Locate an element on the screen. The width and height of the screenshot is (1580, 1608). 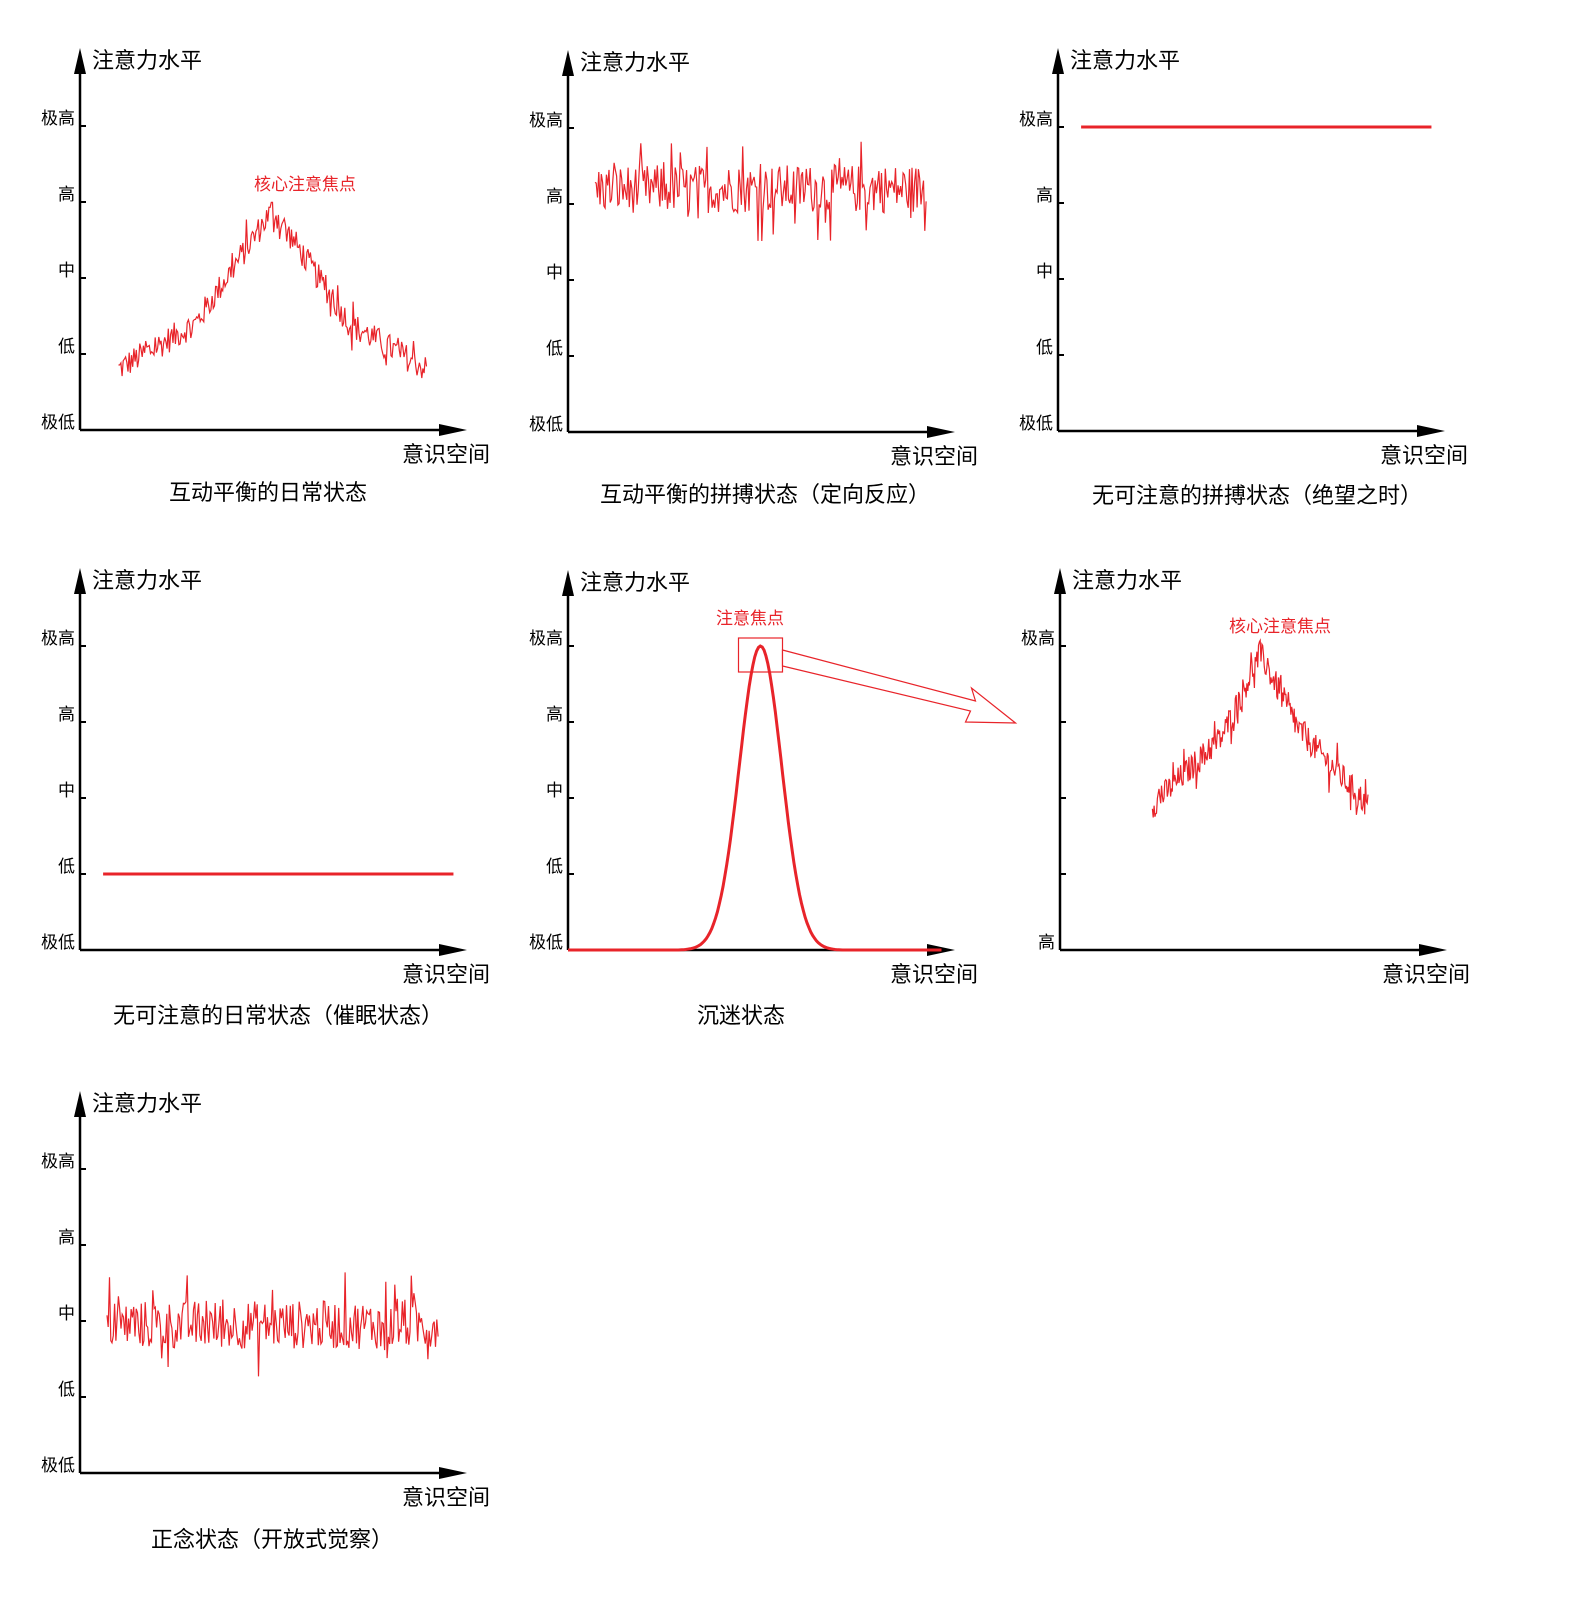
chart-caption: 无可注意的日常状态（催眠状态） is located at coordinates (278, 1016).